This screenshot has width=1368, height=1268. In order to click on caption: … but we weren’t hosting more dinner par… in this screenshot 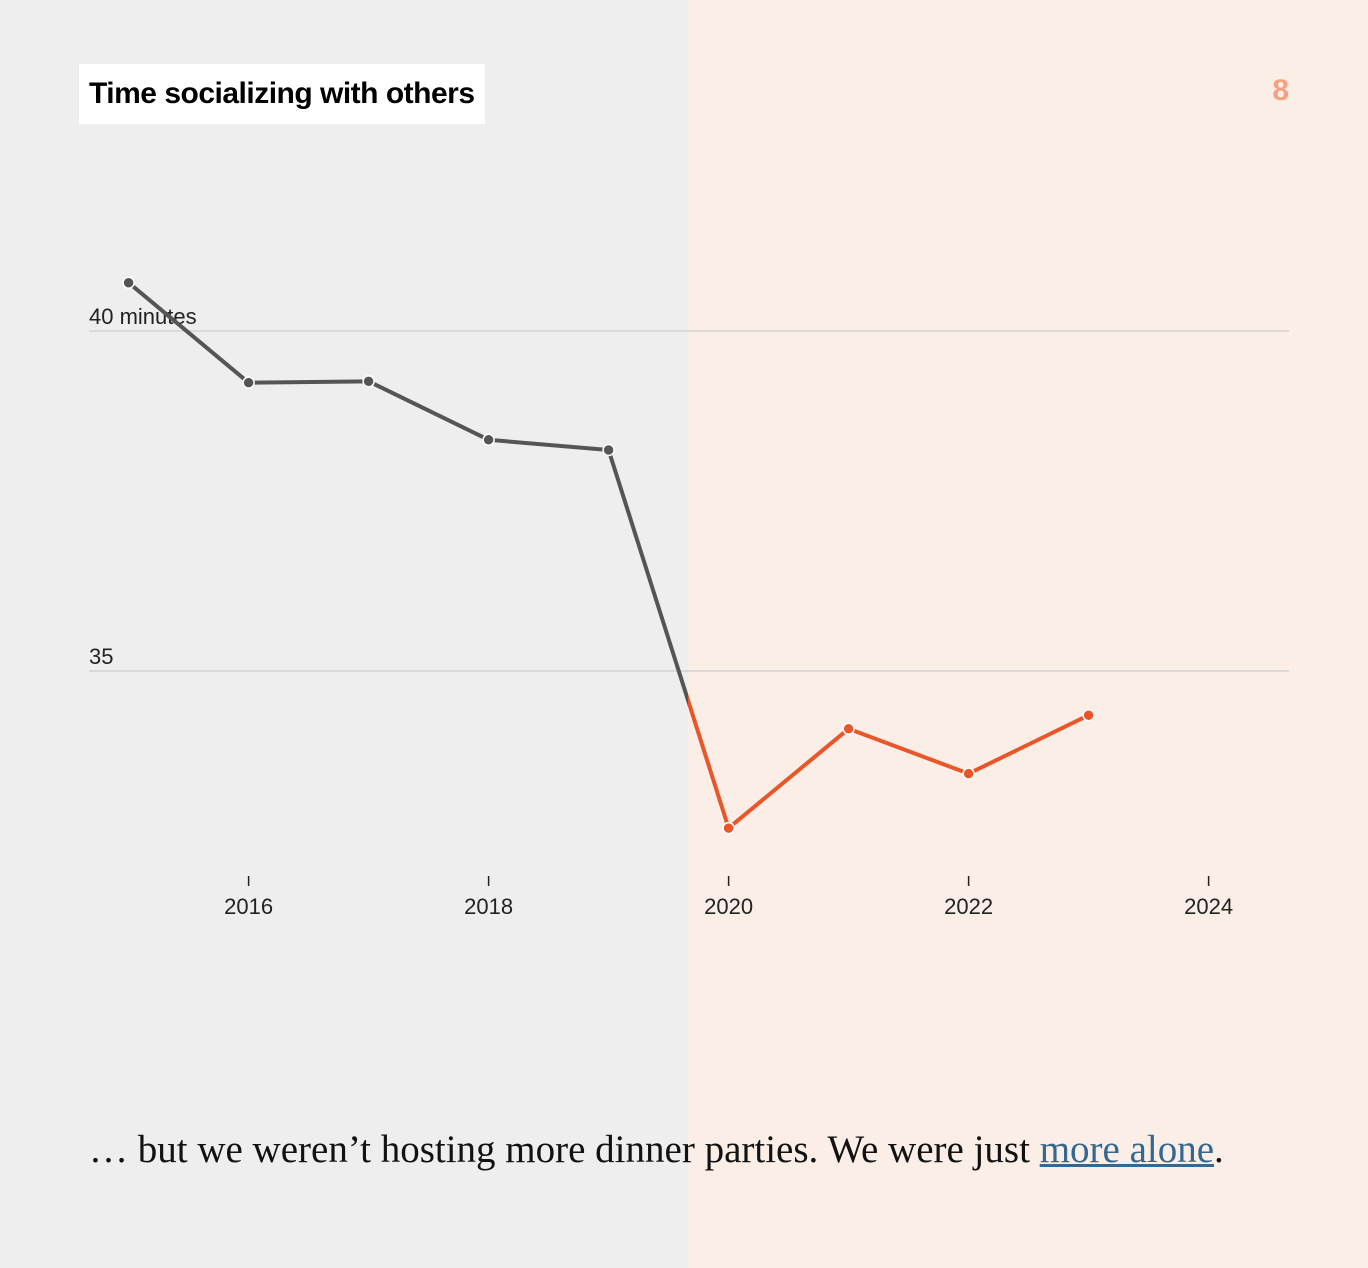, I will do `click(689, 1150)`.